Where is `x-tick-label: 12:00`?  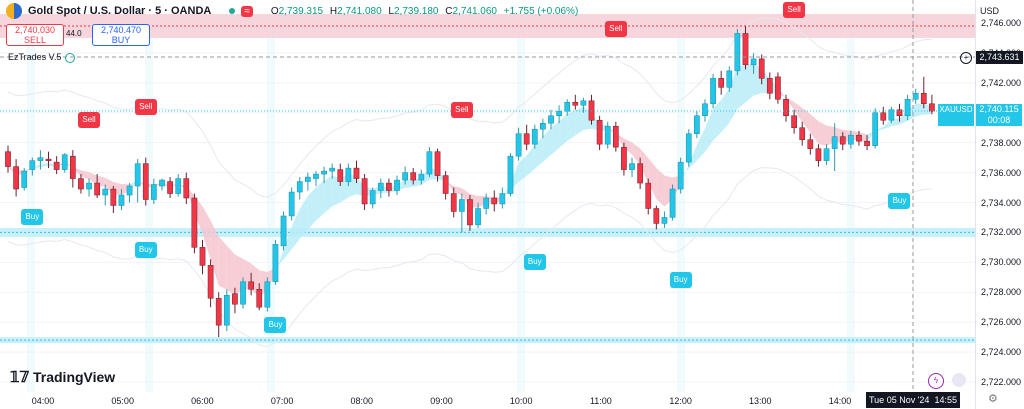 x-tick-label: 12:00 is located at coordinates (680, 401).